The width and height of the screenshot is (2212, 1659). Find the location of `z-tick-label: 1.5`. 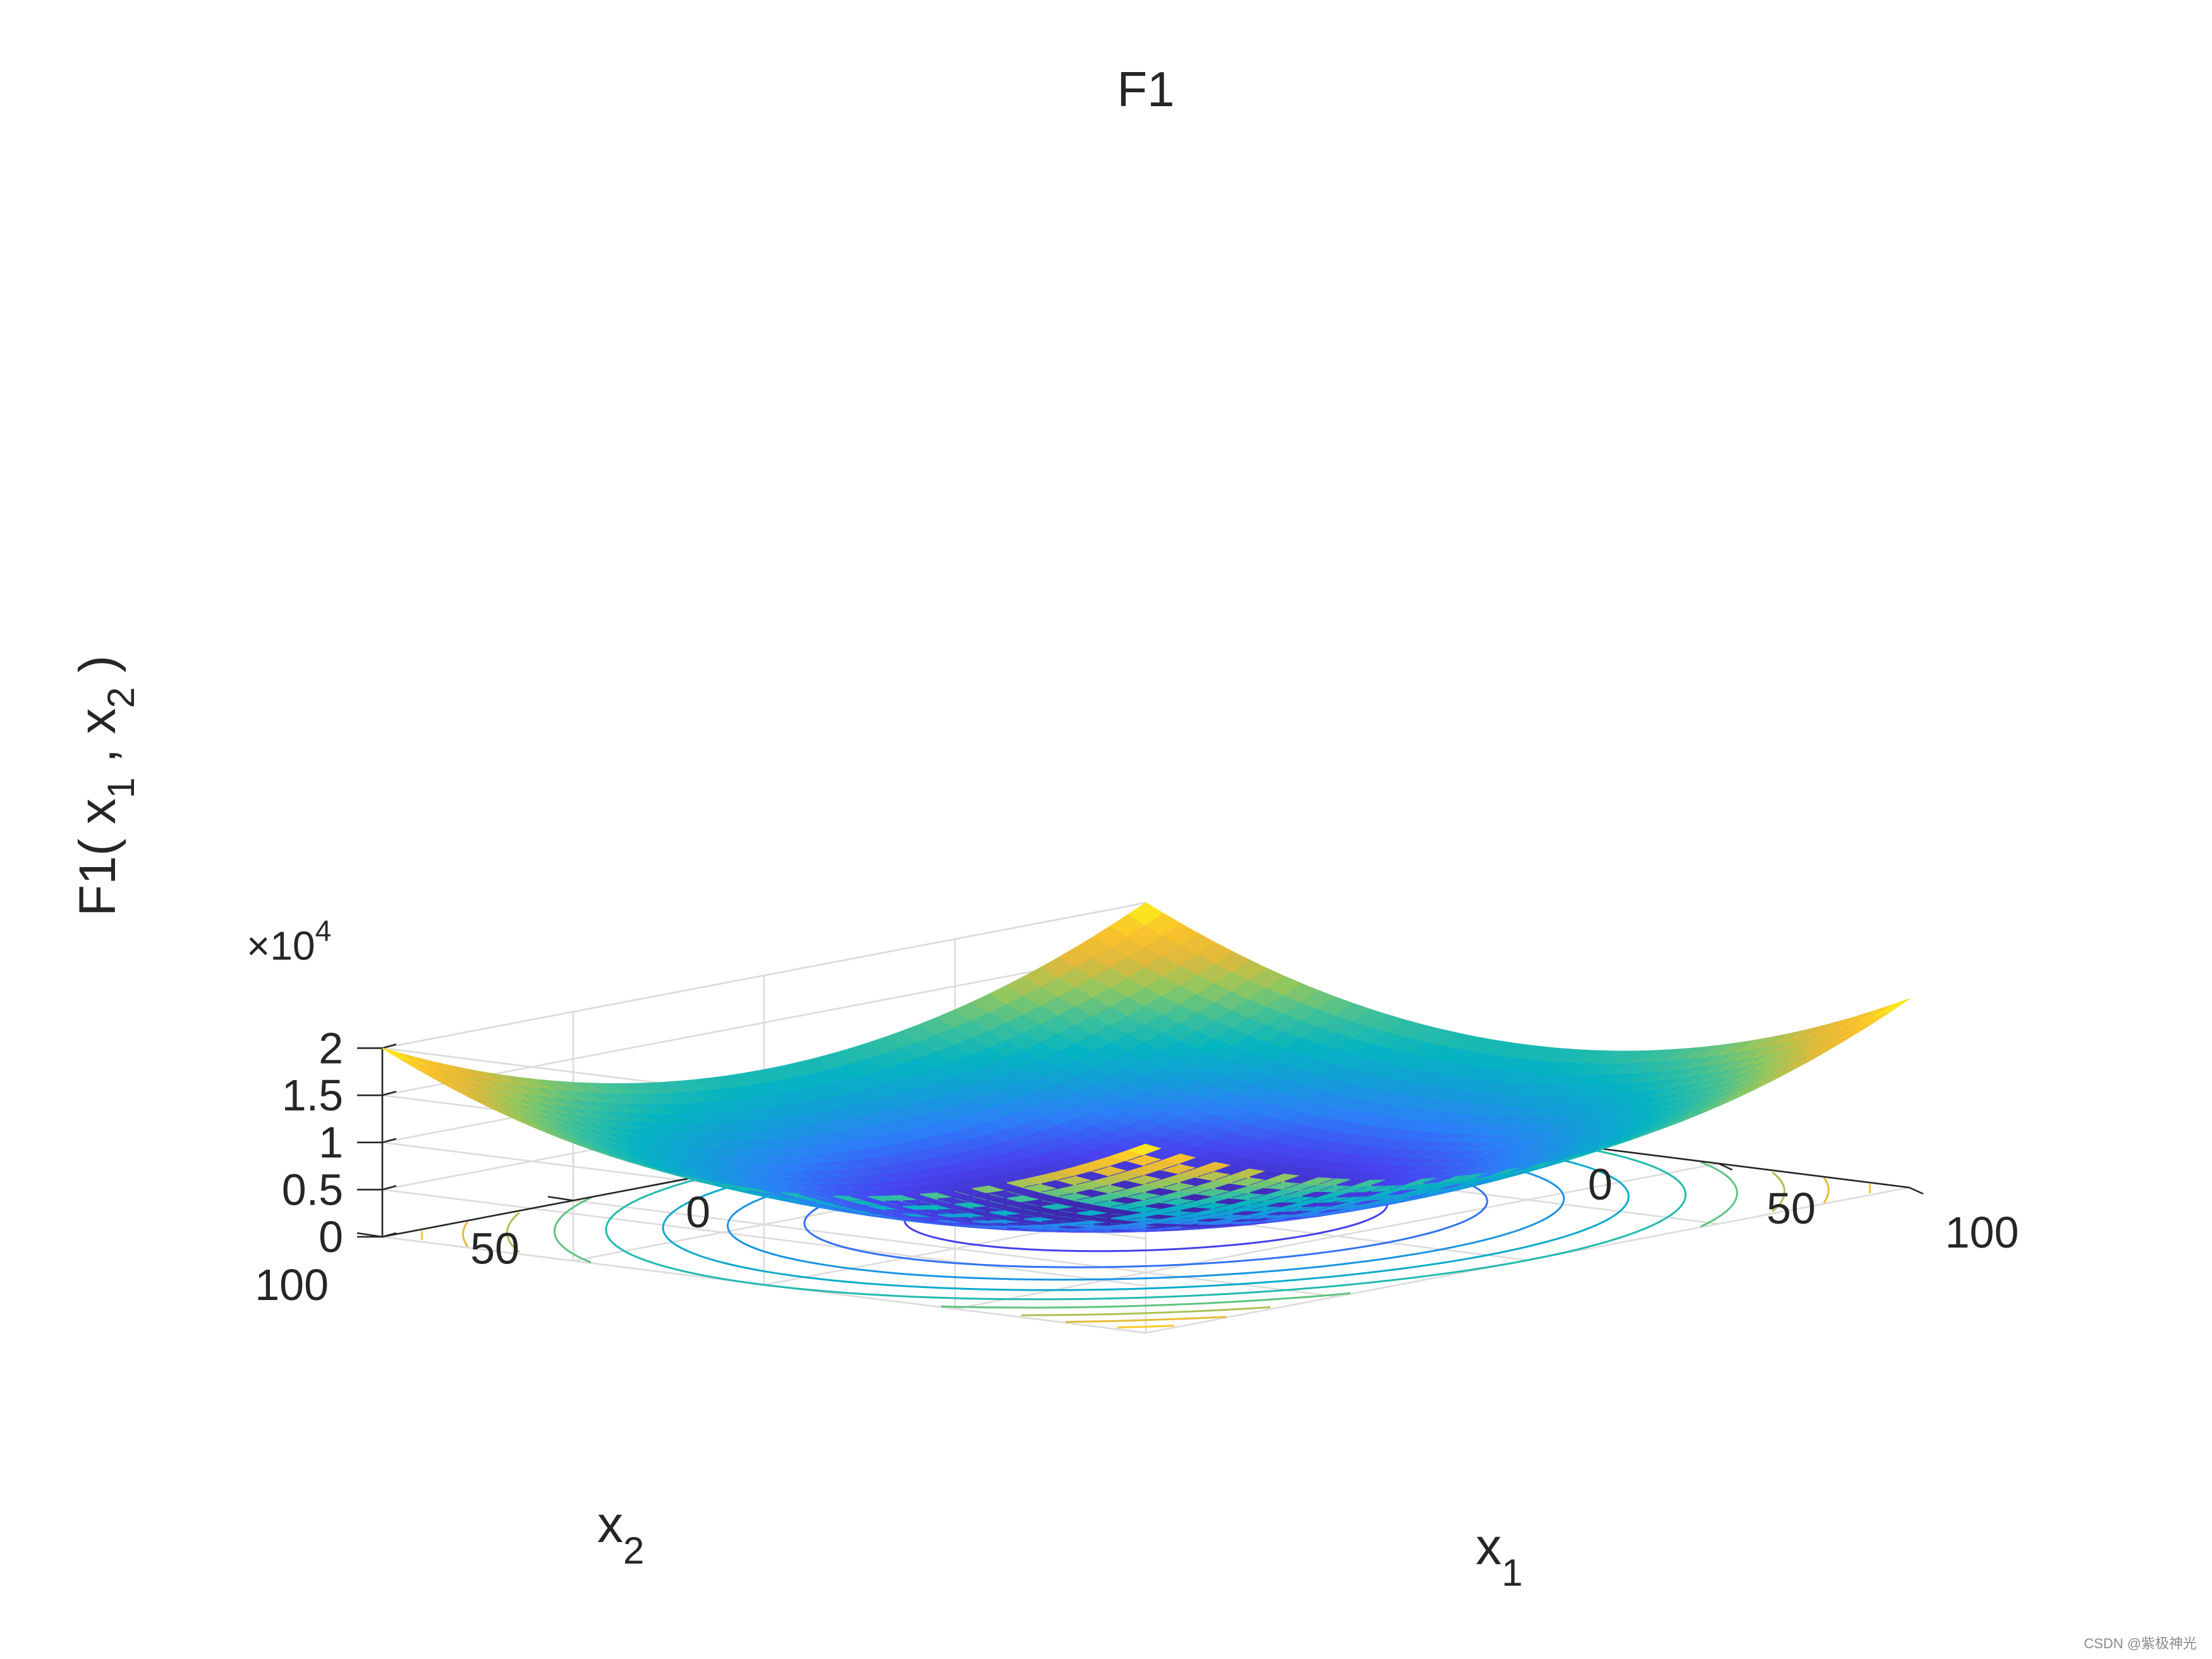

z-tick-label: 1.5 is located at coordinates (312, 1095).